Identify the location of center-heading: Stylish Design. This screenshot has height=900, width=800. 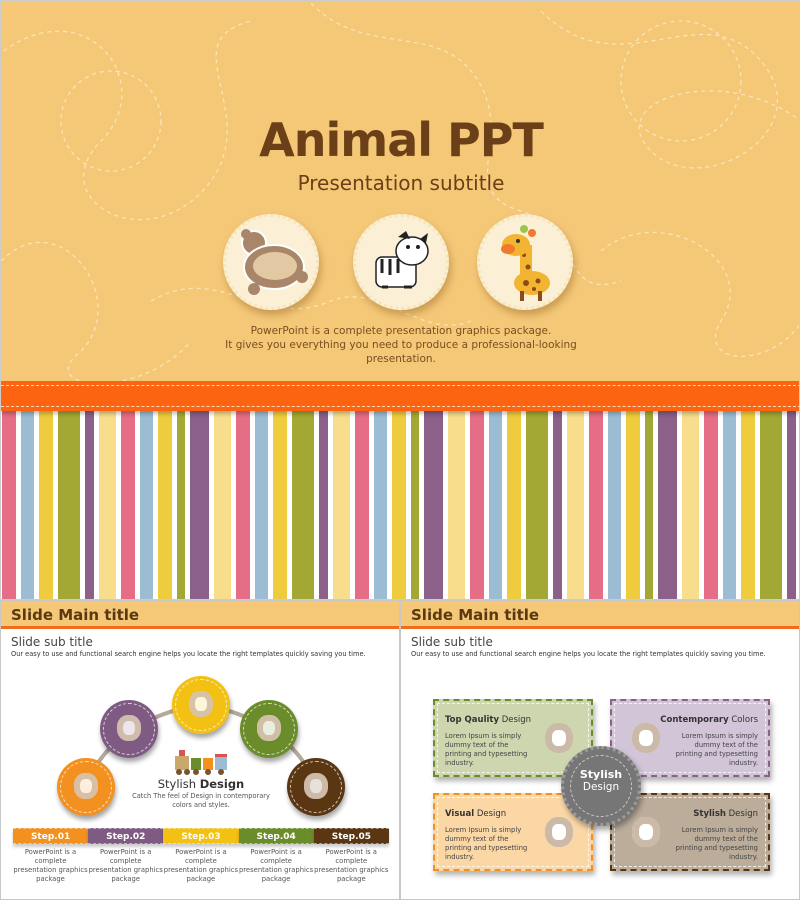
(201, 784).